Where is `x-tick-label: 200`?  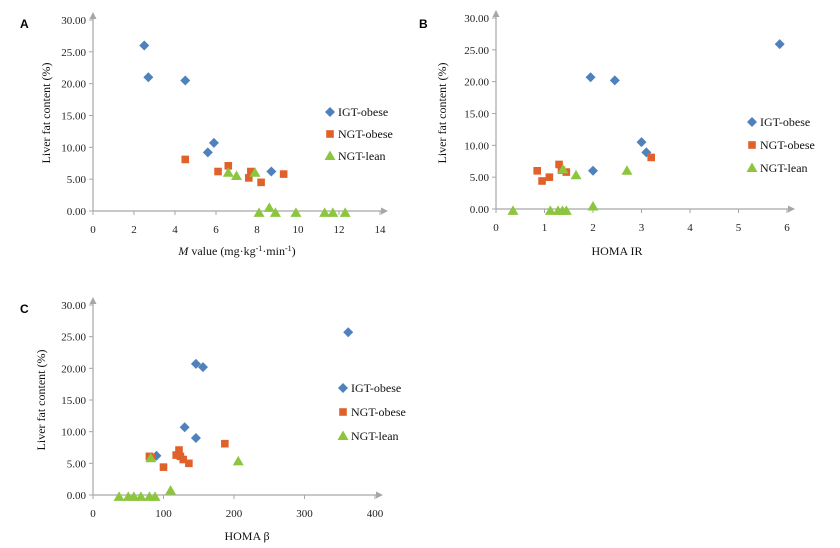
x-tick-label: 200 is located at coordinates (234, 514).